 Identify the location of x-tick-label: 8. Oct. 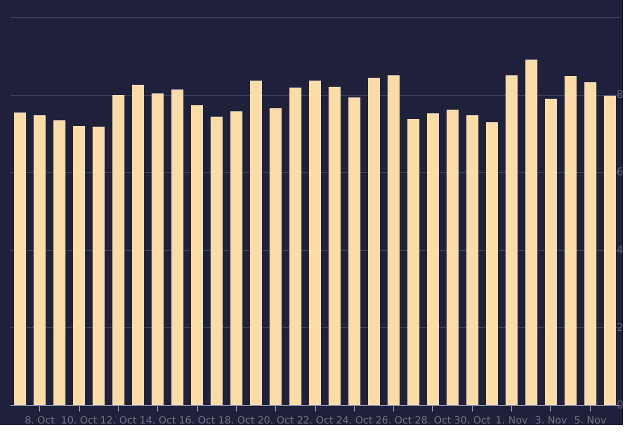
(39, 421).